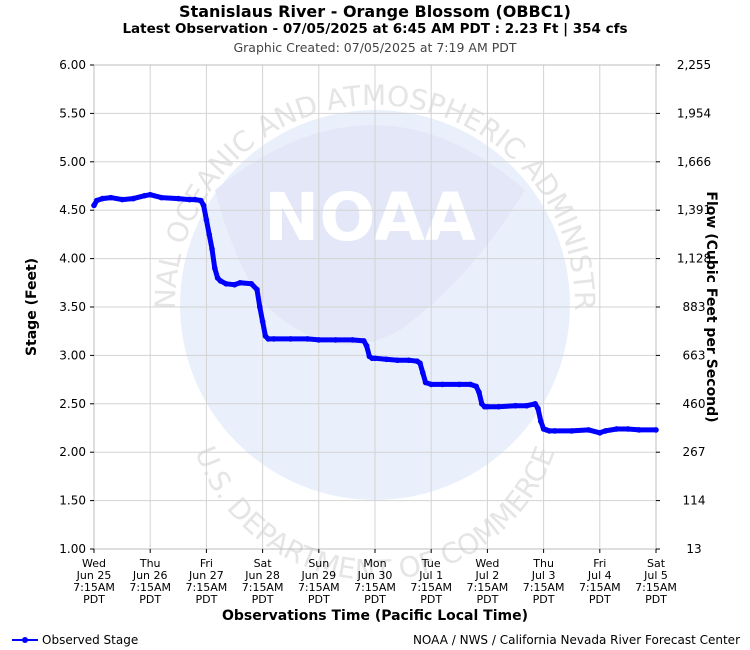 This screenshot has height=650, width=750. I want to click on y2-tick-label: 883, so click(694, 307).